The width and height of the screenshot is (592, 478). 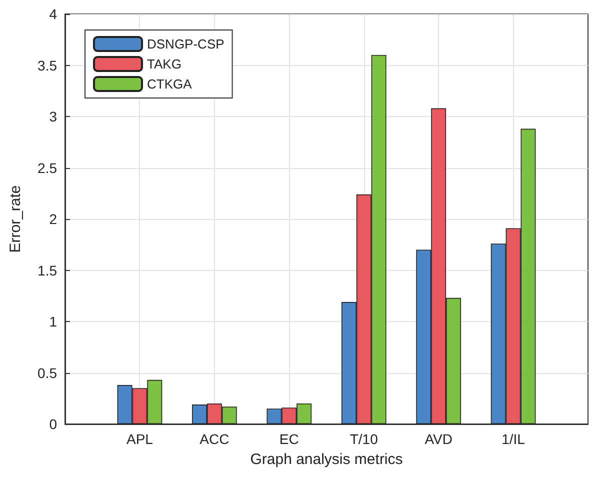 I want to click on legend-label: TAKG, so click(x=164, y=64).